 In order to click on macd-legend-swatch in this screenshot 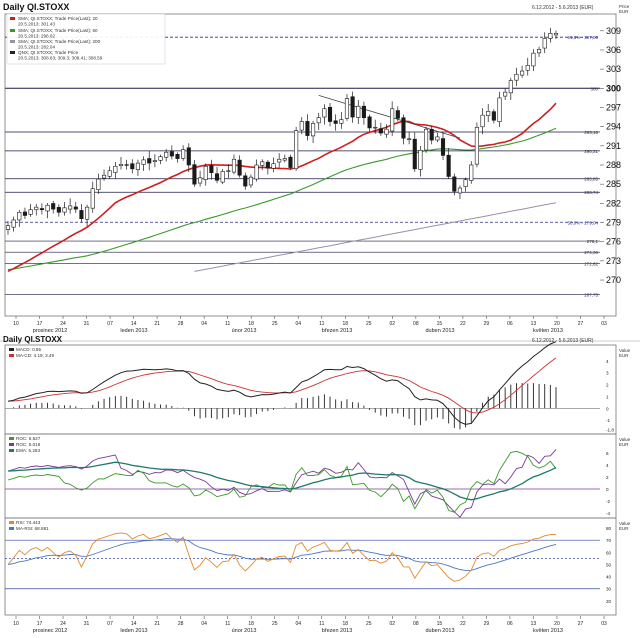, I will do `click(11, 349)`.